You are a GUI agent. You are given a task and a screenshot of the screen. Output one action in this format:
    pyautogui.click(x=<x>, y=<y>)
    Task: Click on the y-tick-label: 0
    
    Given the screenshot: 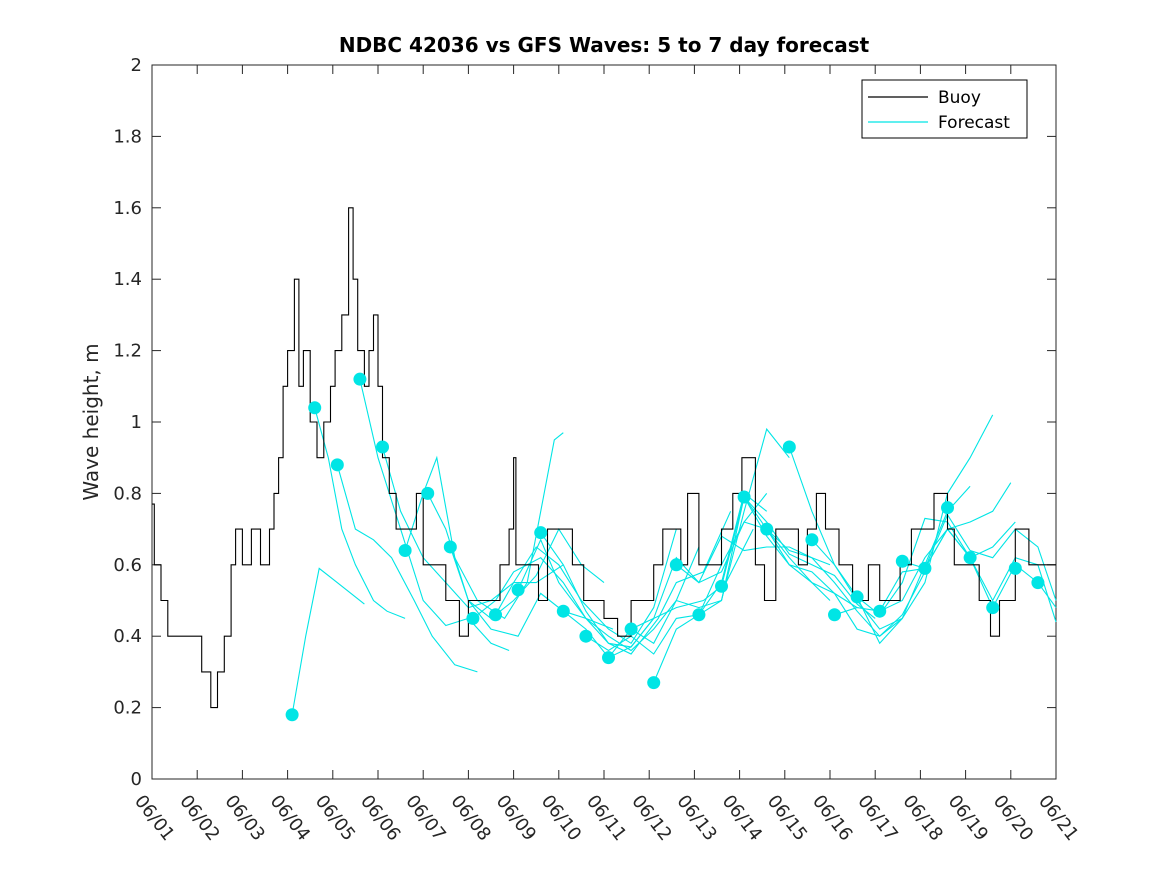 What is the action you would take?
    pyautogui.click(x=136, y=779)
    